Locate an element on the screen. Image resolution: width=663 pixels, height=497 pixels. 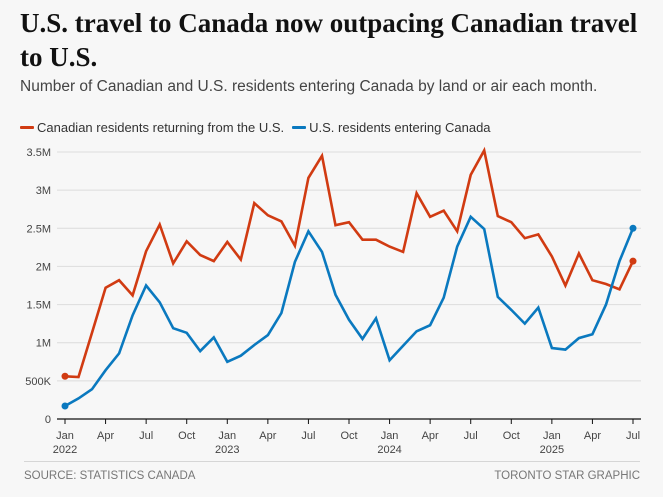
x-tick-year-label: 2024 is located at coordinates (389, 450).